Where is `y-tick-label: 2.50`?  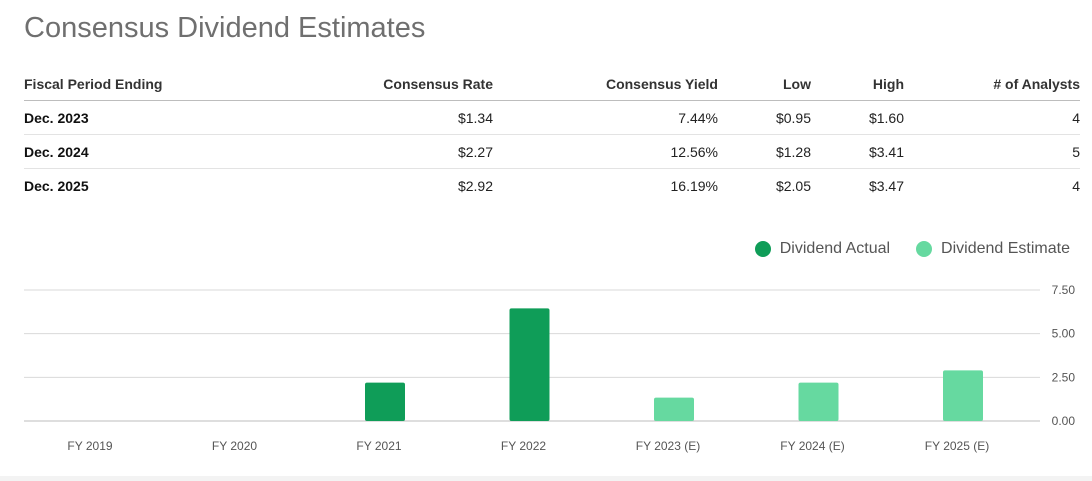 y-tick-label: 2.50 is located at coordinates (1064, 377).